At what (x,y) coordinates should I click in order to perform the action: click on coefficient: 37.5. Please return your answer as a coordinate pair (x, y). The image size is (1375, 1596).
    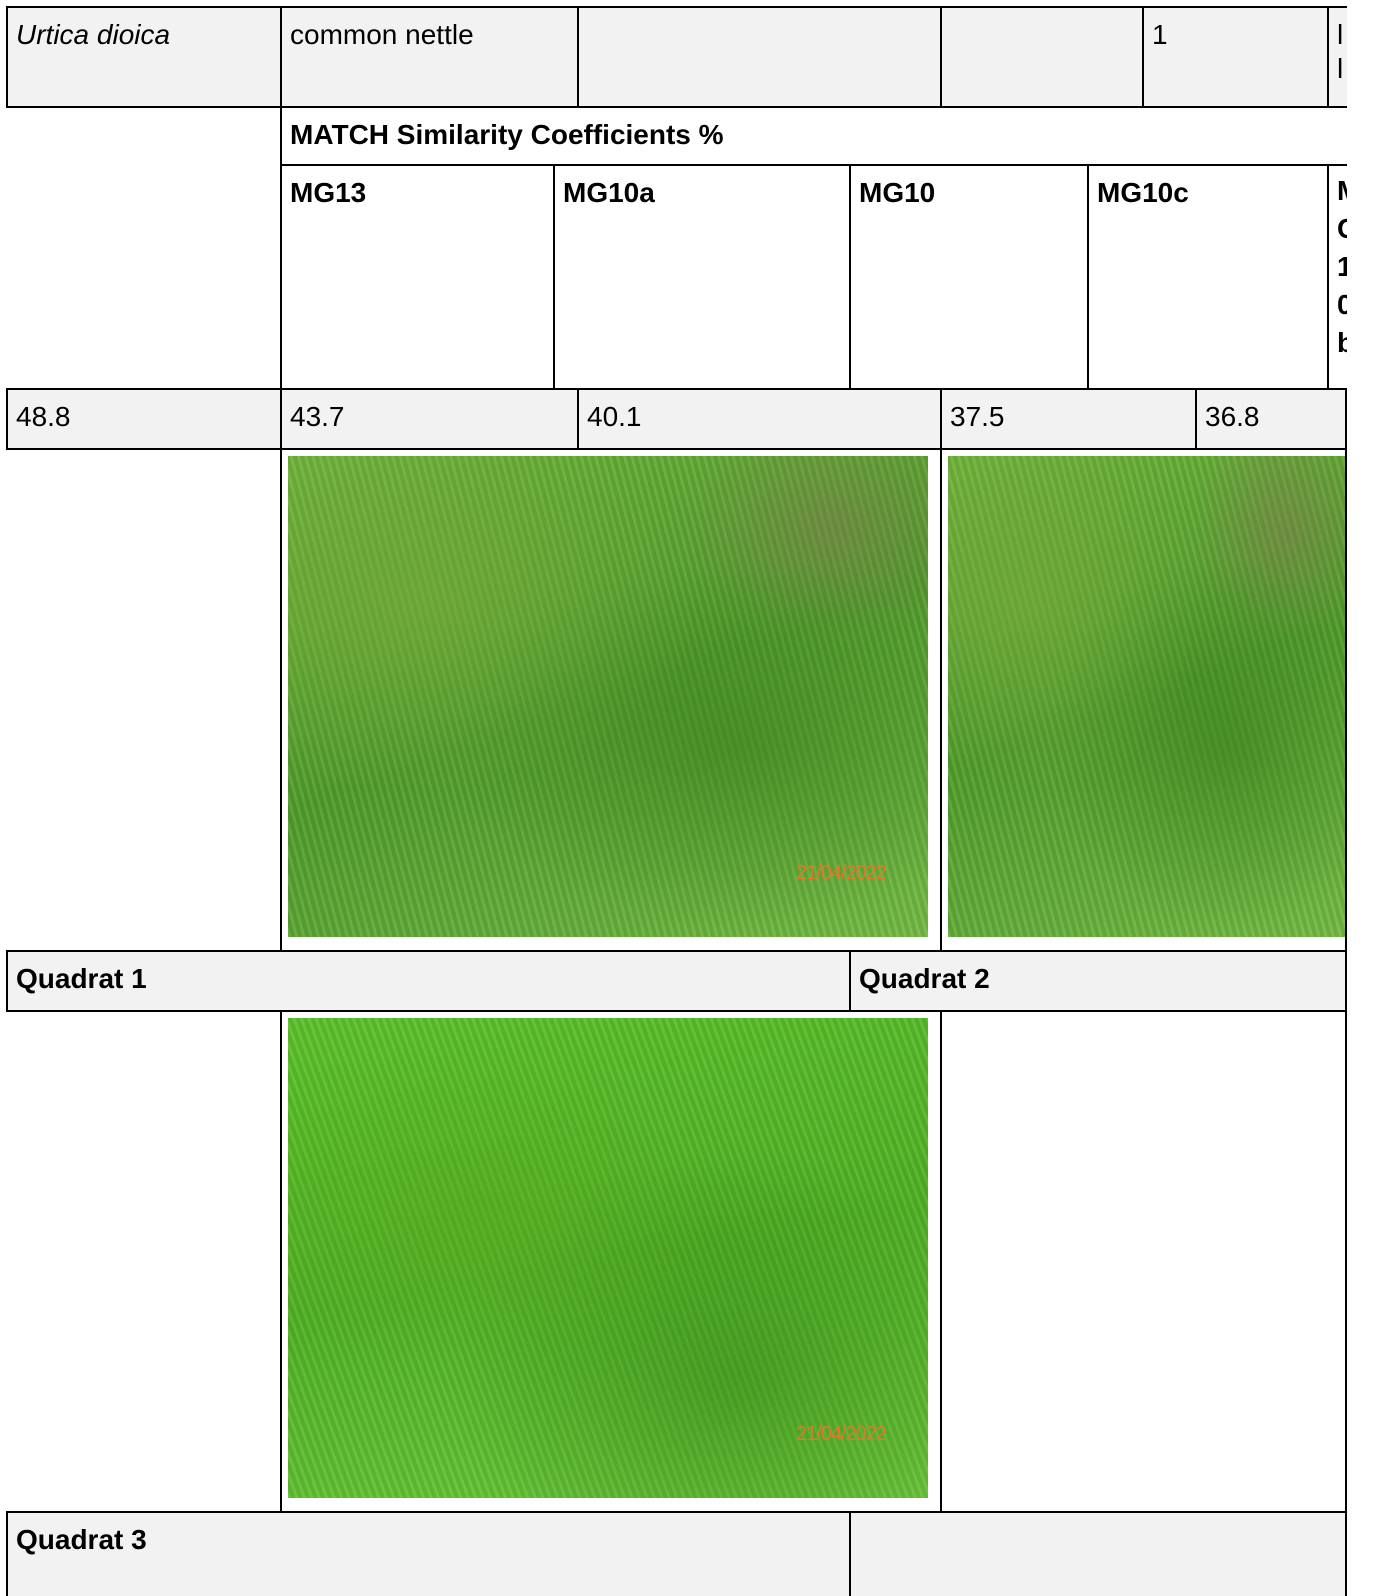
    Looking at the image, I should click on (1068, 419).